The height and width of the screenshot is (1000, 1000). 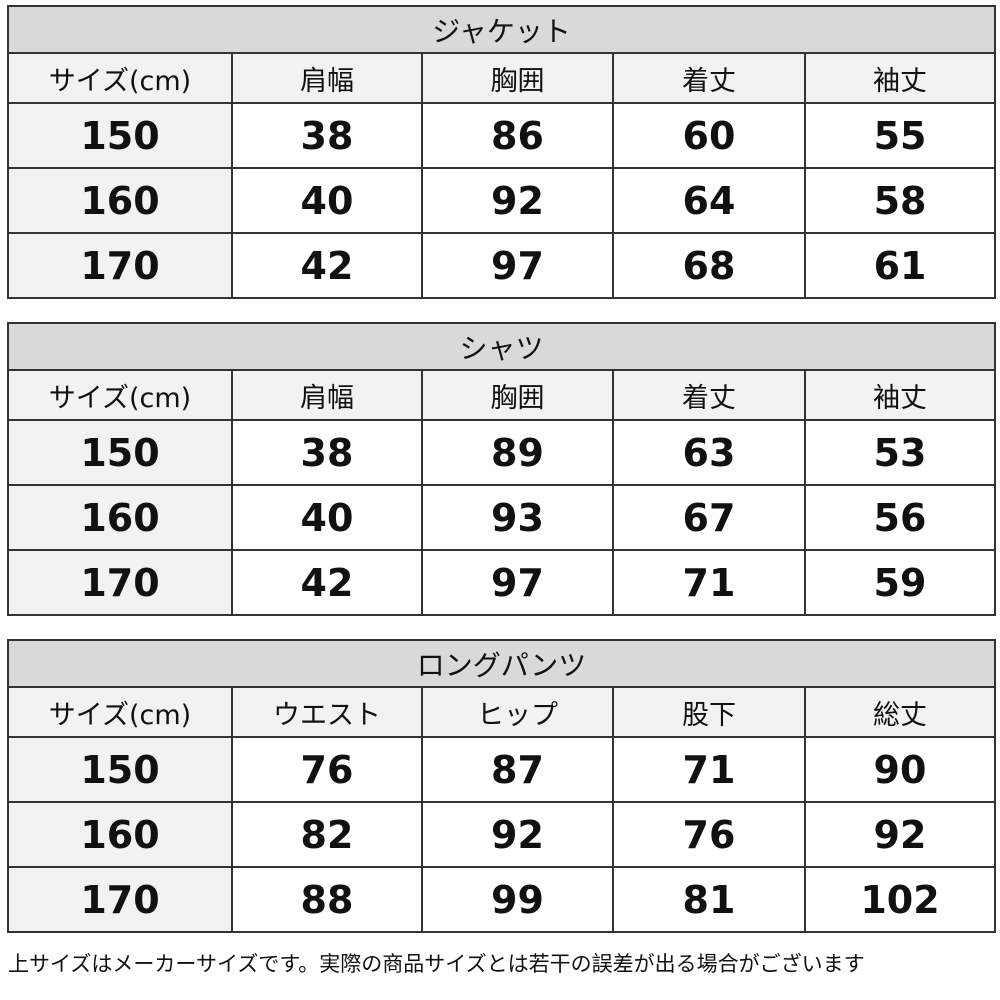 I want to click on table-row: 160 82 92 76 92, so click(x=501, y=834).